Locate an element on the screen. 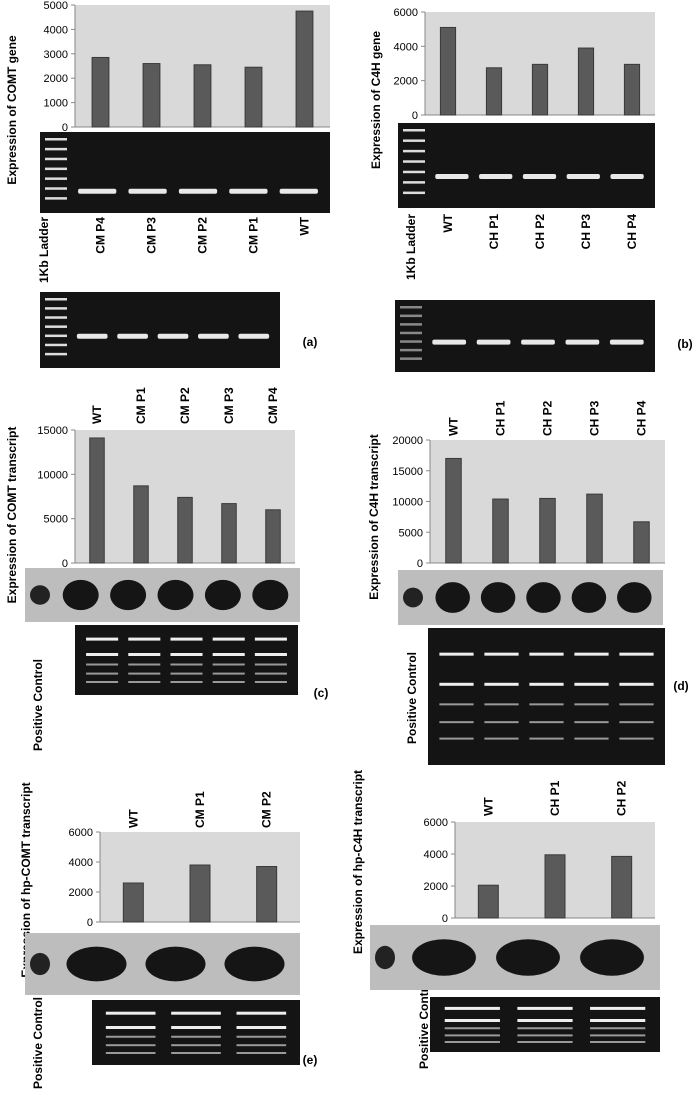 The width and height of the screenshot is (697, 1093). lane-label: CM P4 is located at coordinates (101, 235).